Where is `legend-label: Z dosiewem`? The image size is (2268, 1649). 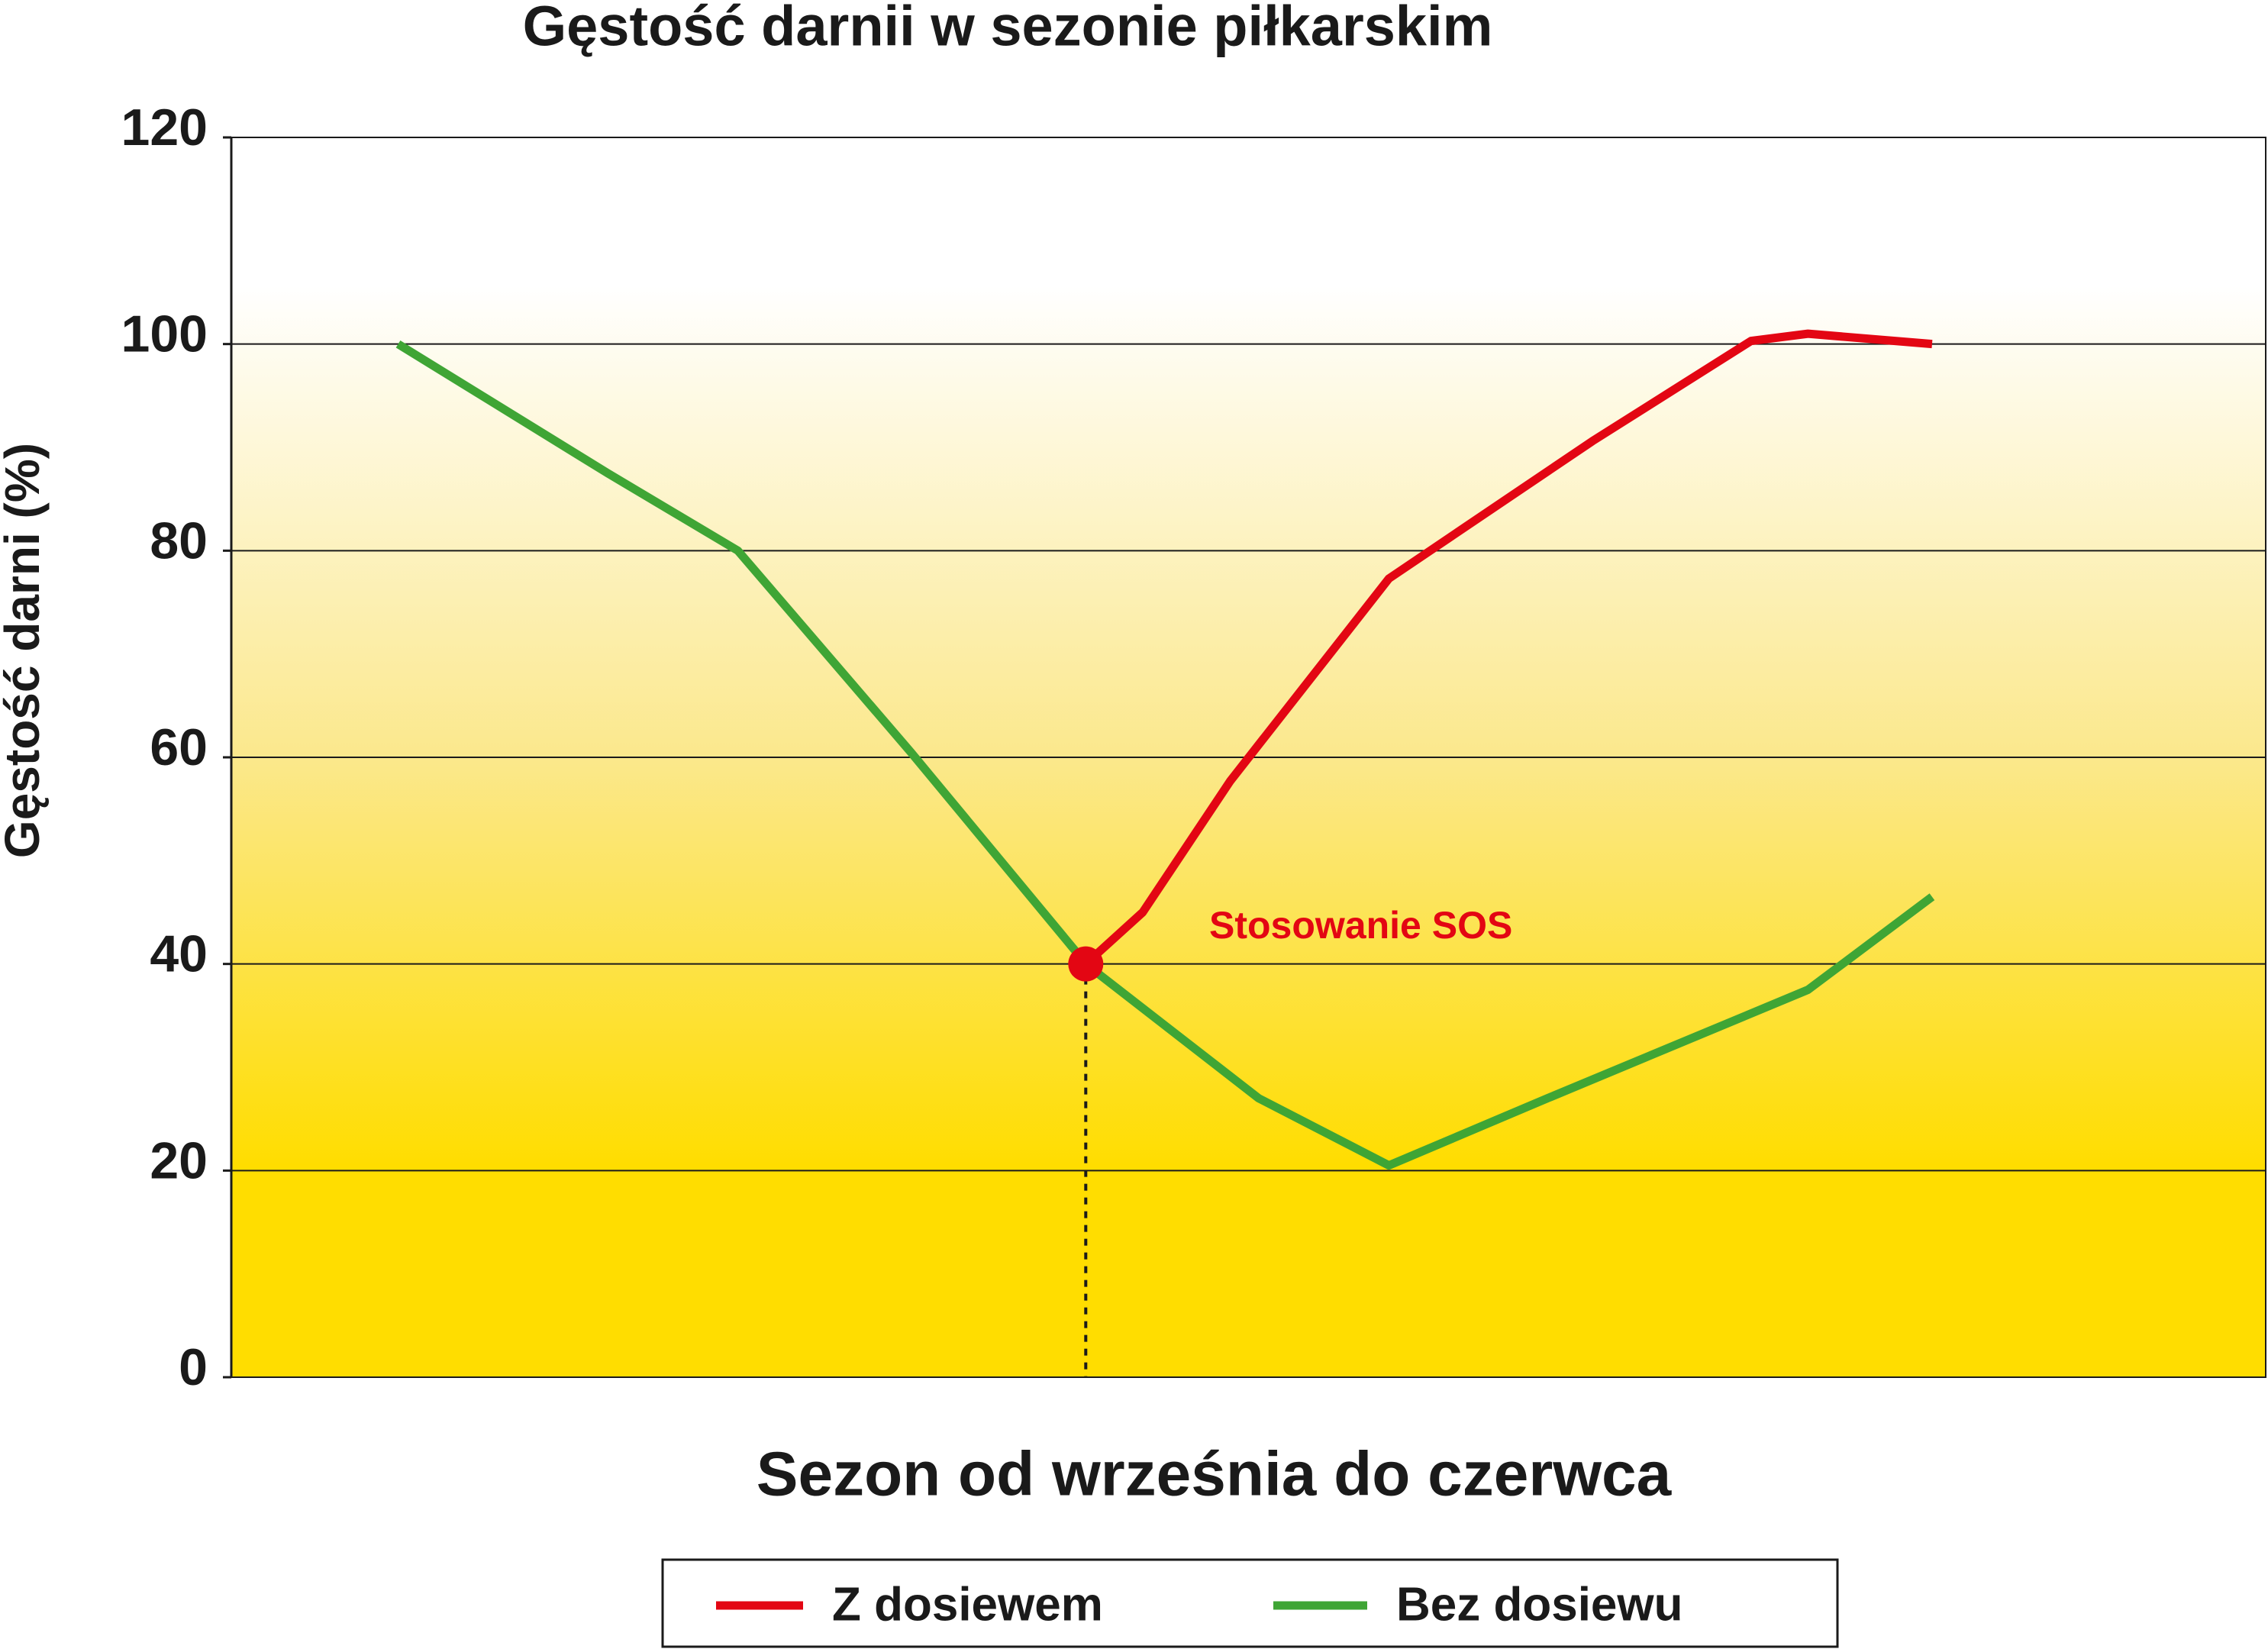
legend-label: Z dosiewem is located at coordinates (967, 1605).